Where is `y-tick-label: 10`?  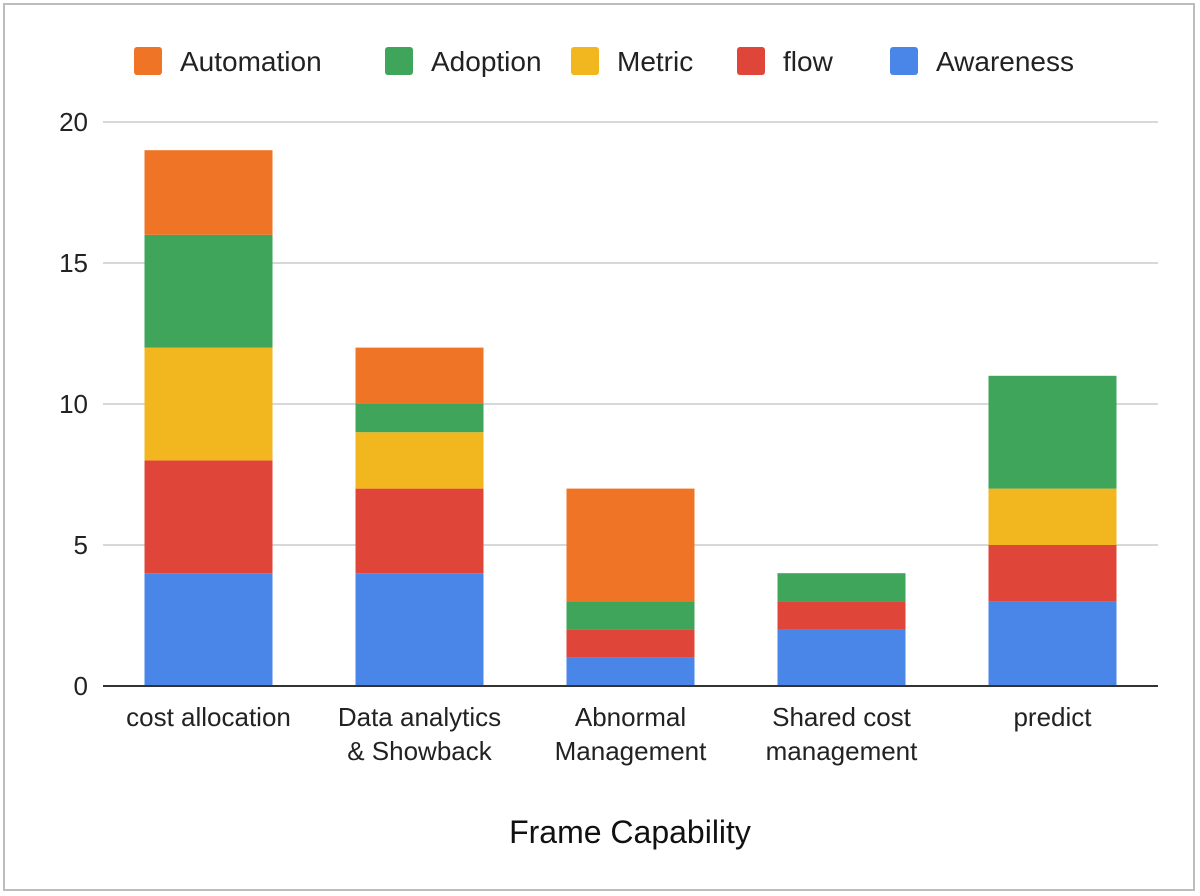 y-tick-label: 10 is located at coordinates (73, 404).